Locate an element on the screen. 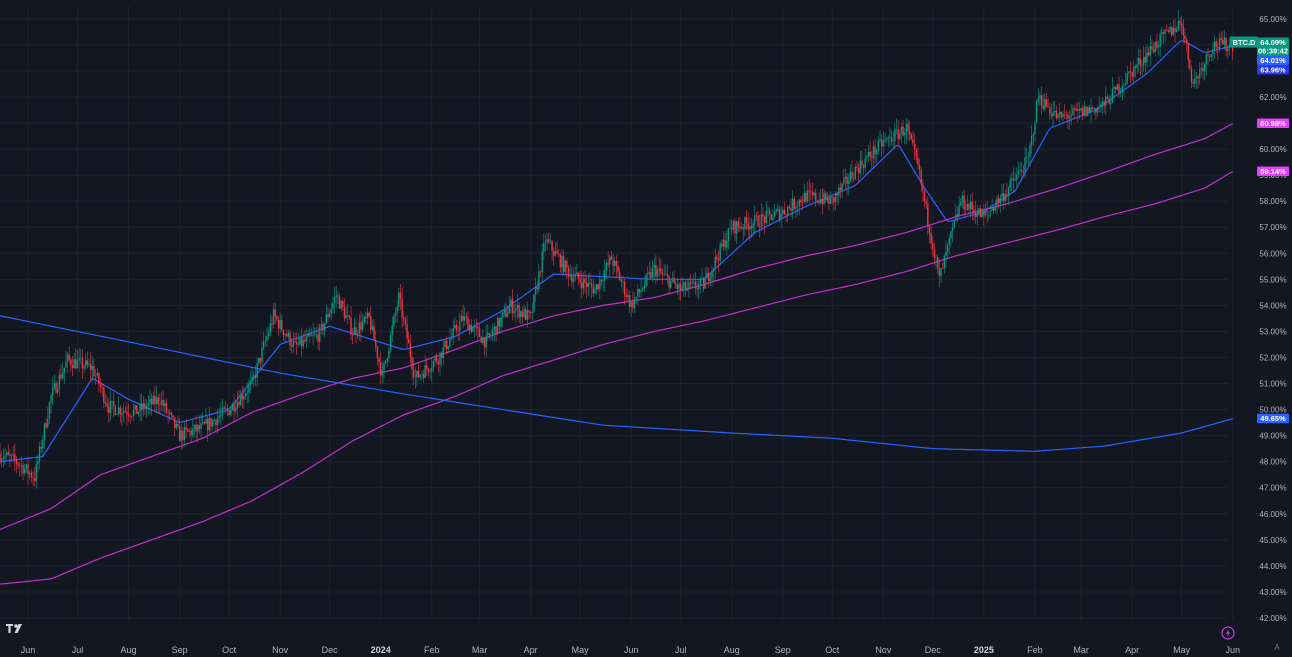 This screenshot has height=657, width=1292. tradingview-logo-dot is located at coordinates (16, 626).